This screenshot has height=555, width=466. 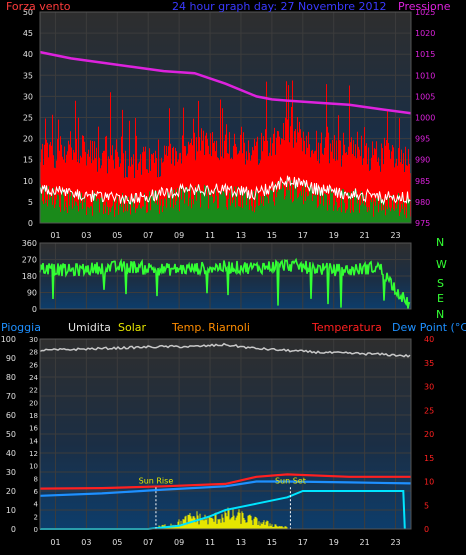 I want to click on wind-x-tick-label: 09, so click(x=179, y=235).